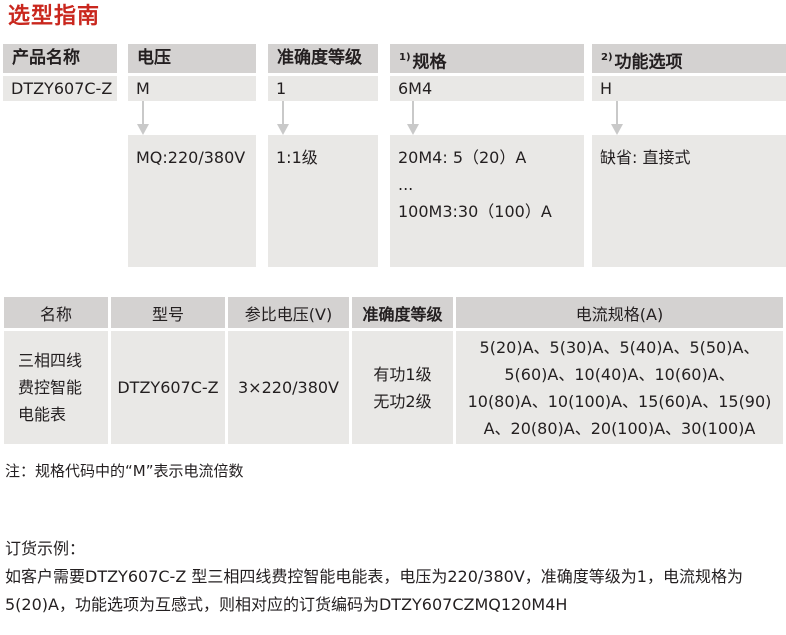 This screenshot has width=786, height=635. What do you see at coordinates (50, 360) in the screenshot?
I see `name-line: 三相四线` at bounding box center [50, 360].